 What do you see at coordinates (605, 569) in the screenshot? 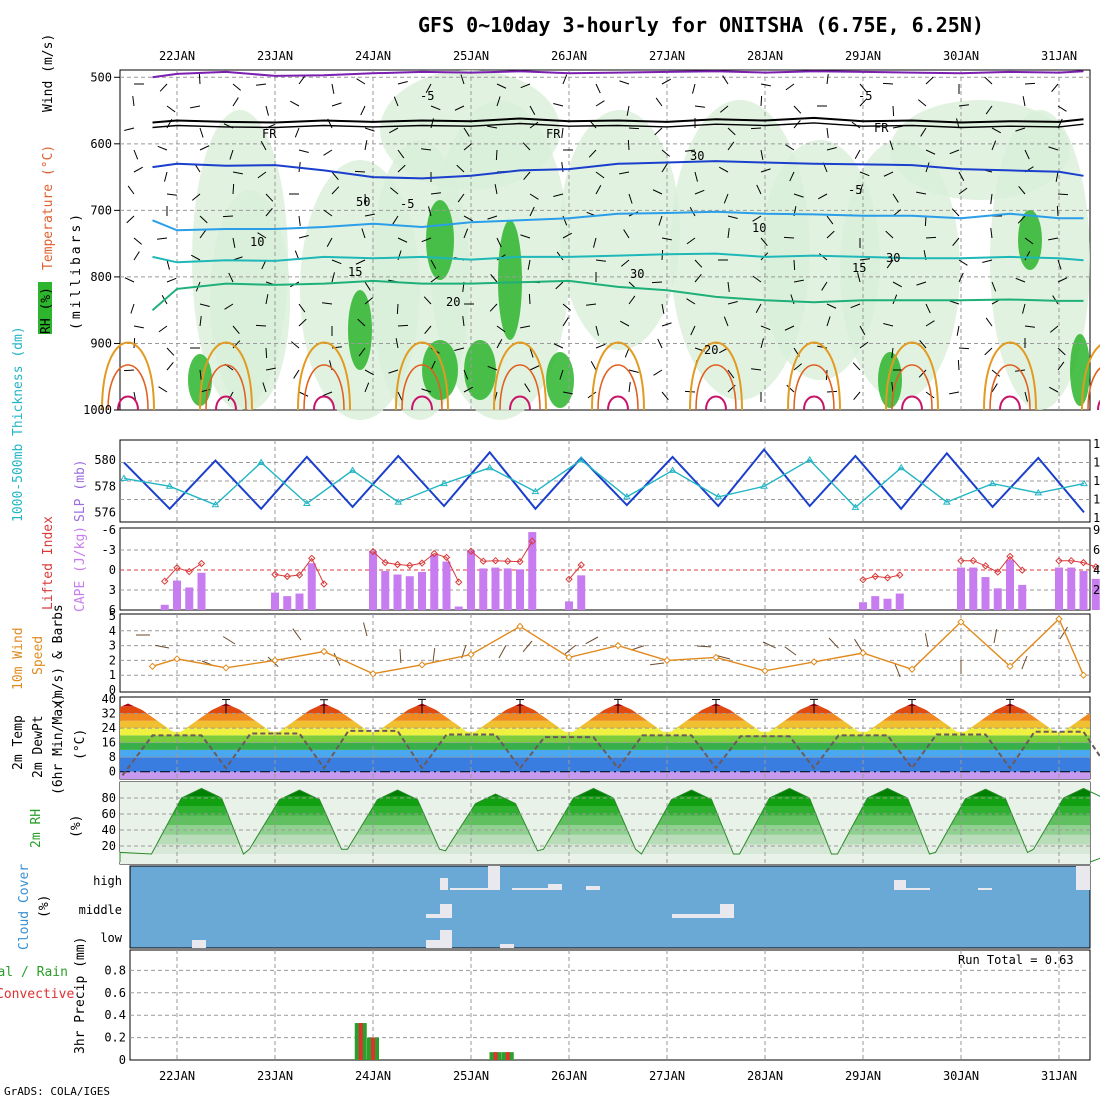
I see `cape-frame` at bounding box center [605, 569].